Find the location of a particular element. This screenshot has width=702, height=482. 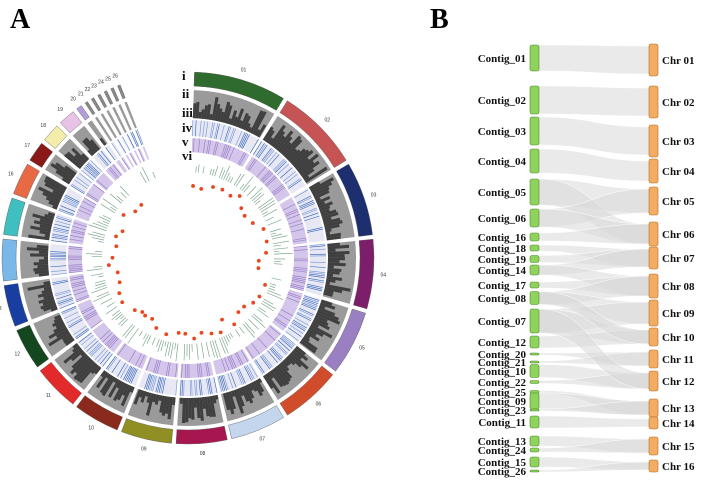

track-iii-background is located at coordinates (274, 354).